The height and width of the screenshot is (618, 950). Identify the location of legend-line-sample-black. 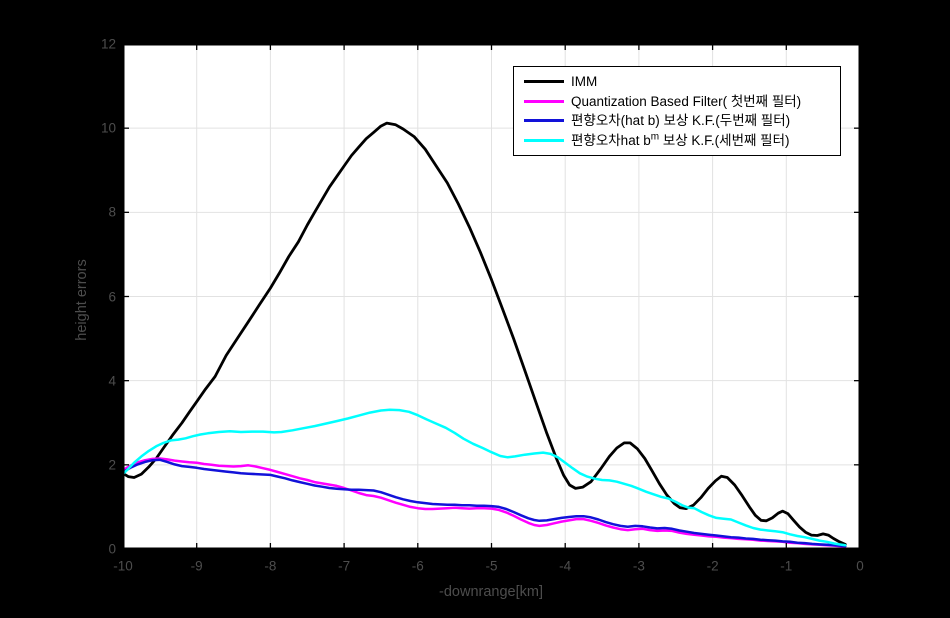
(544, 82).